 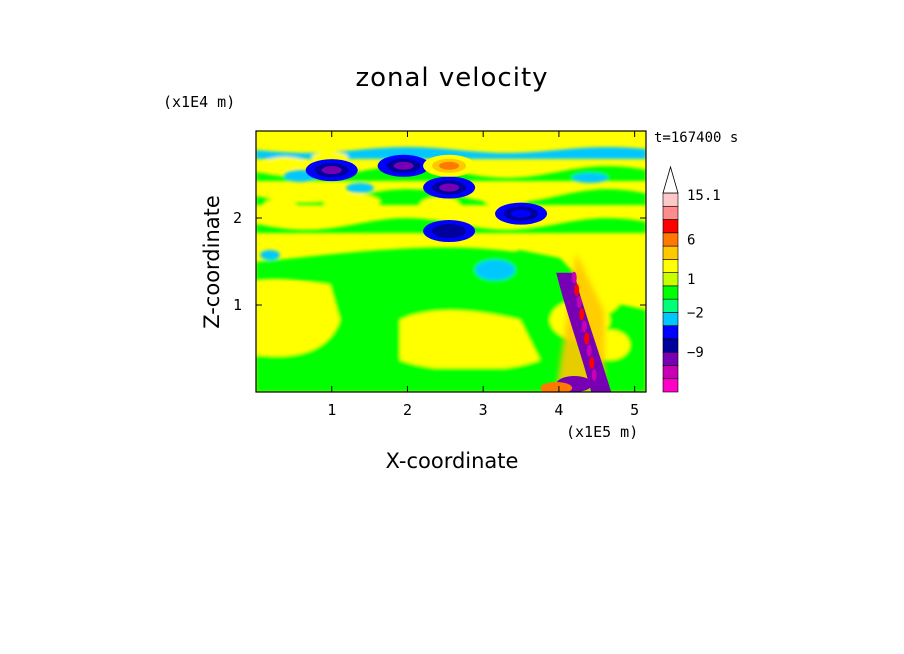 What do you see at coordinates (237, 305) in the screenshot?
I see `y-tick-label: 1` at bounding box center [237, 305].